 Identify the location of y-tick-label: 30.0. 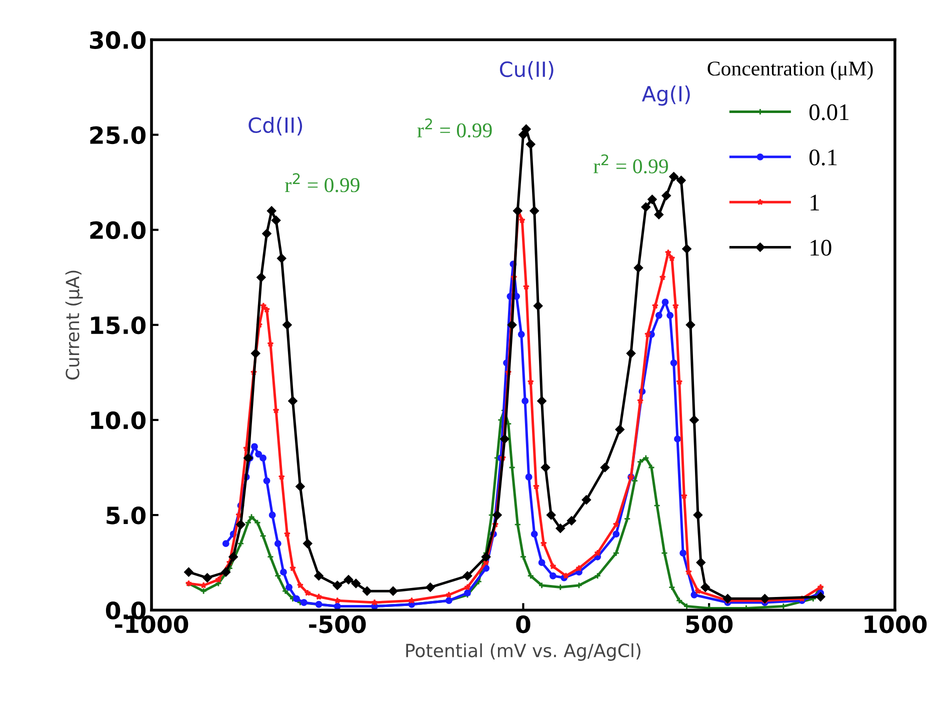
(118, 40).